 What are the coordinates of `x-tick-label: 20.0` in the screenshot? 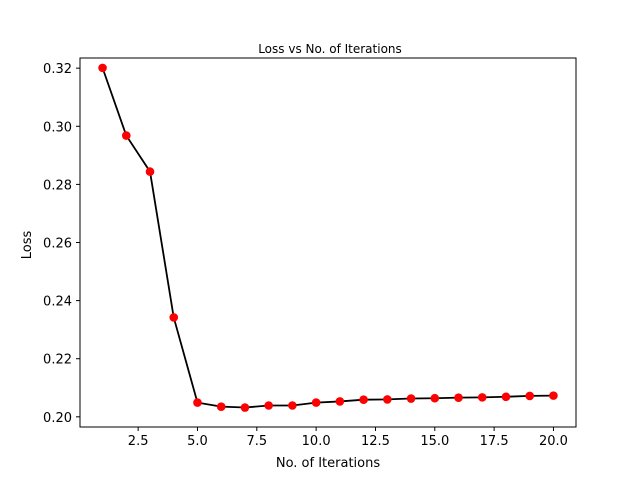 It's located at (553, 441).